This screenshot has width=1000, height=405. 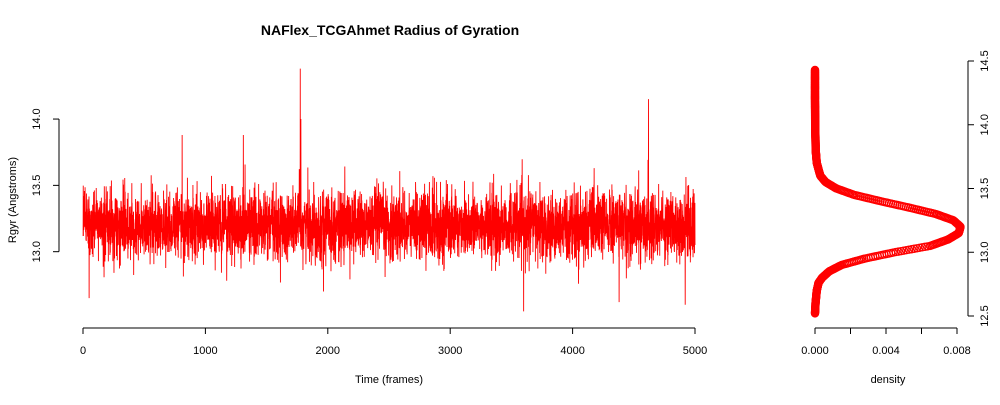 What do you see at coordinates (37, 118) in the screenshot?
I see `timeseries-y-tick-label: 14.0` at bounding box center [37, 118].